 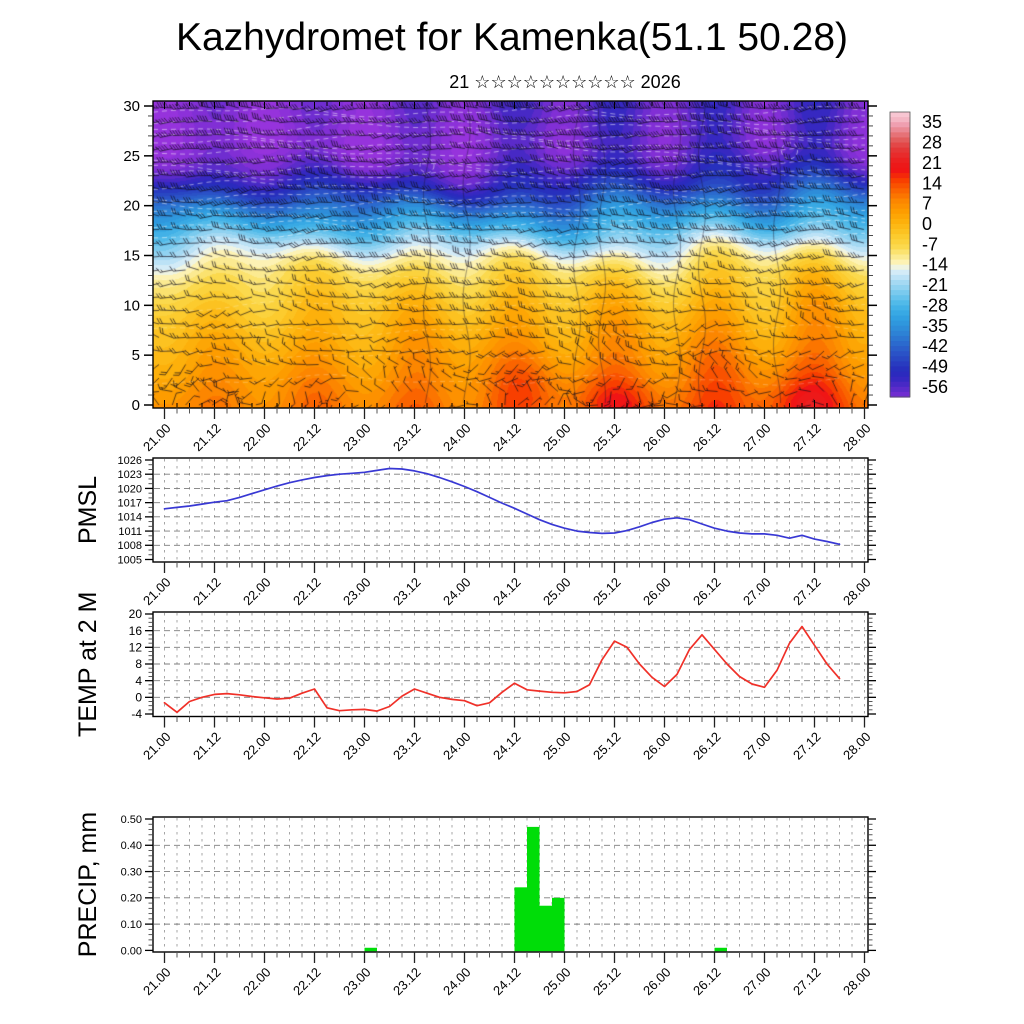 I want to click on y-tick-label: 1008, so click(x=130, y=546).